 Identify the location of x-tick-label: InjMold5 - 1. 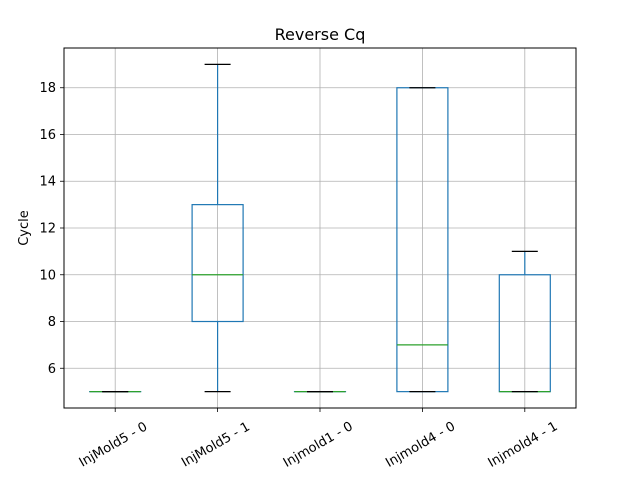
(216, 444).